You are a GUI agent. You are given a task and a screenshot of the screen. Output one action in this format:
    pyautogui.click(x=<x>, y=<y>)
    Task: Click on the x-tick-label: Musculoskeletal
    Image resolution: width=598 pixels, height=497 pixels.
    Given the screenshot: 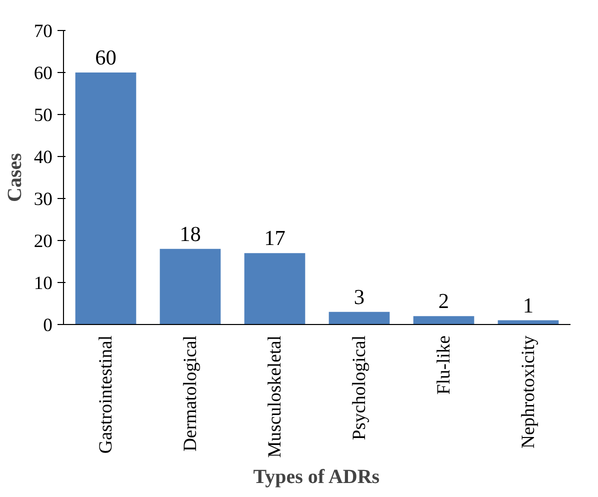 What is the action you would take?
    pyautogui.click(x=275, y=396)
    